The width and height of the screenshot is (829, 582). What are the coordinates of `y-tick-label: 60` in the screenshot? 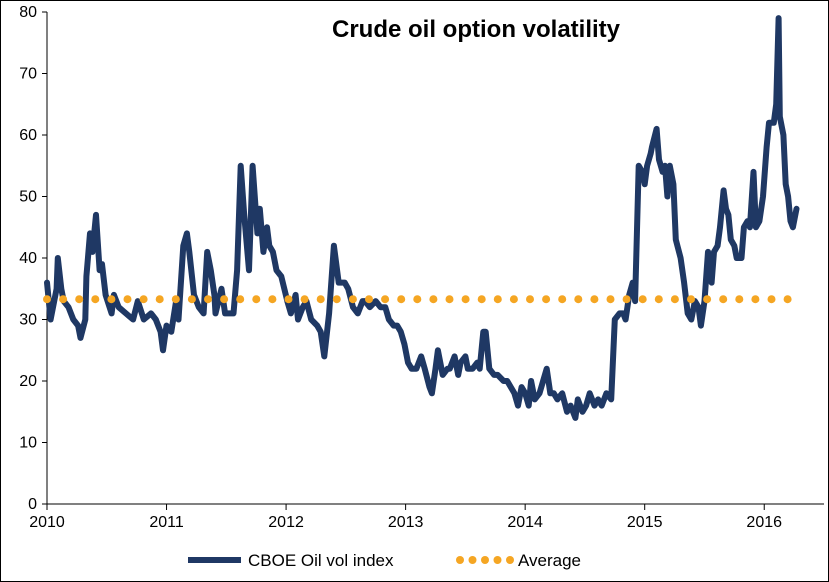 It's located at (28, 135).